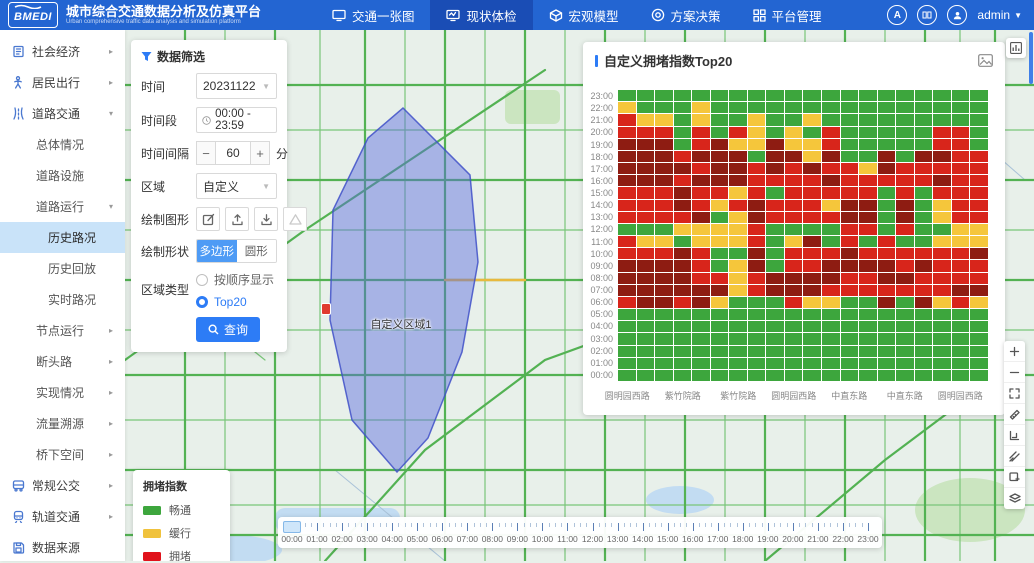  Describe the element at coordinates (957, 15) in the screenshot. I see `avatar` at that location.